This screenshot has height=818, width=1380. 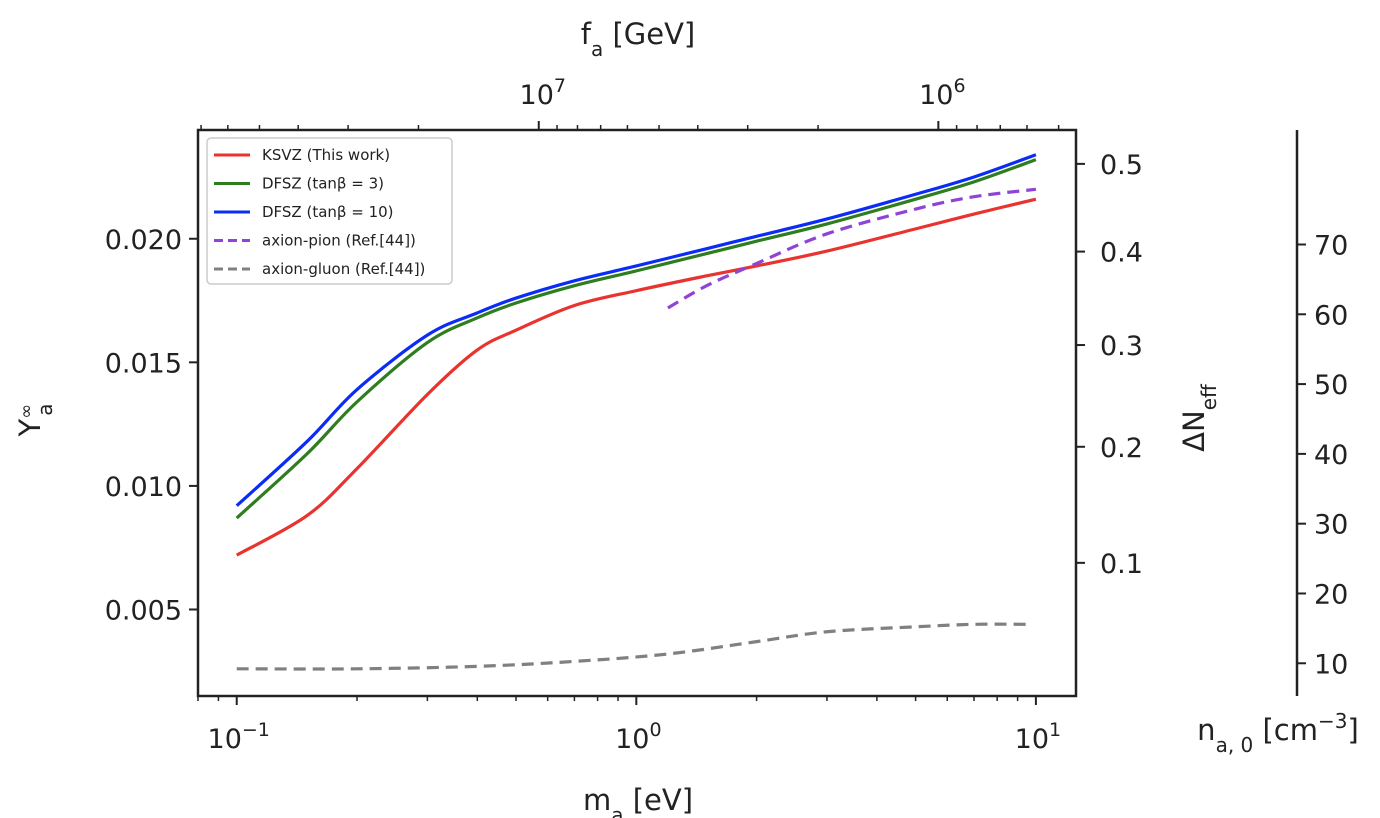 What do you see at coordinates (143, 610) in the screenshot?
I see `y-tick-label: 0.005` at bounding box center [143, 610].